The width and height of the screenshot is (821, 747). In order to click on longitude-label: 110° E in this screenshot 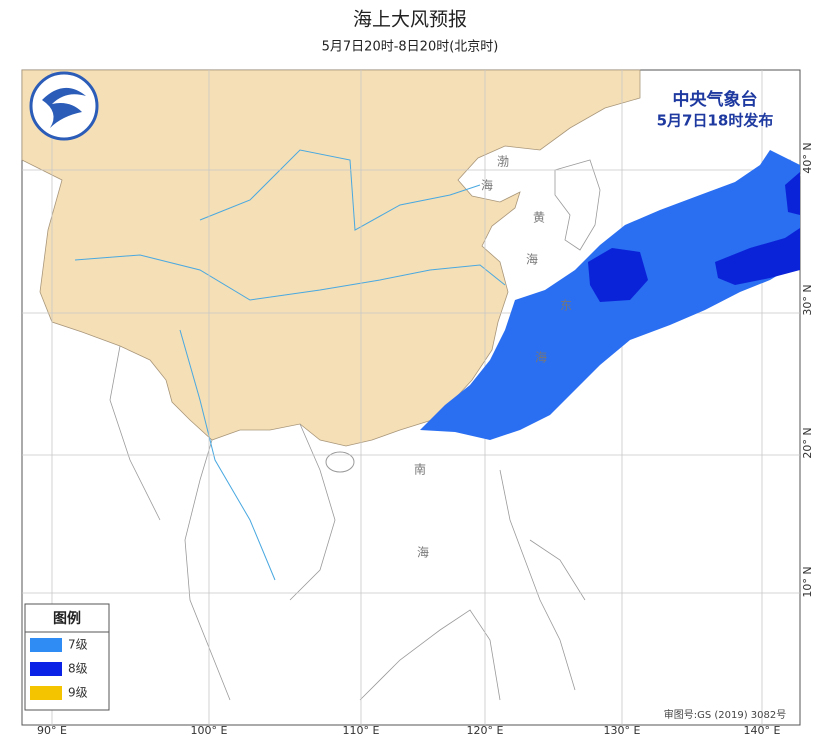, I will do `click(361, 730)`.